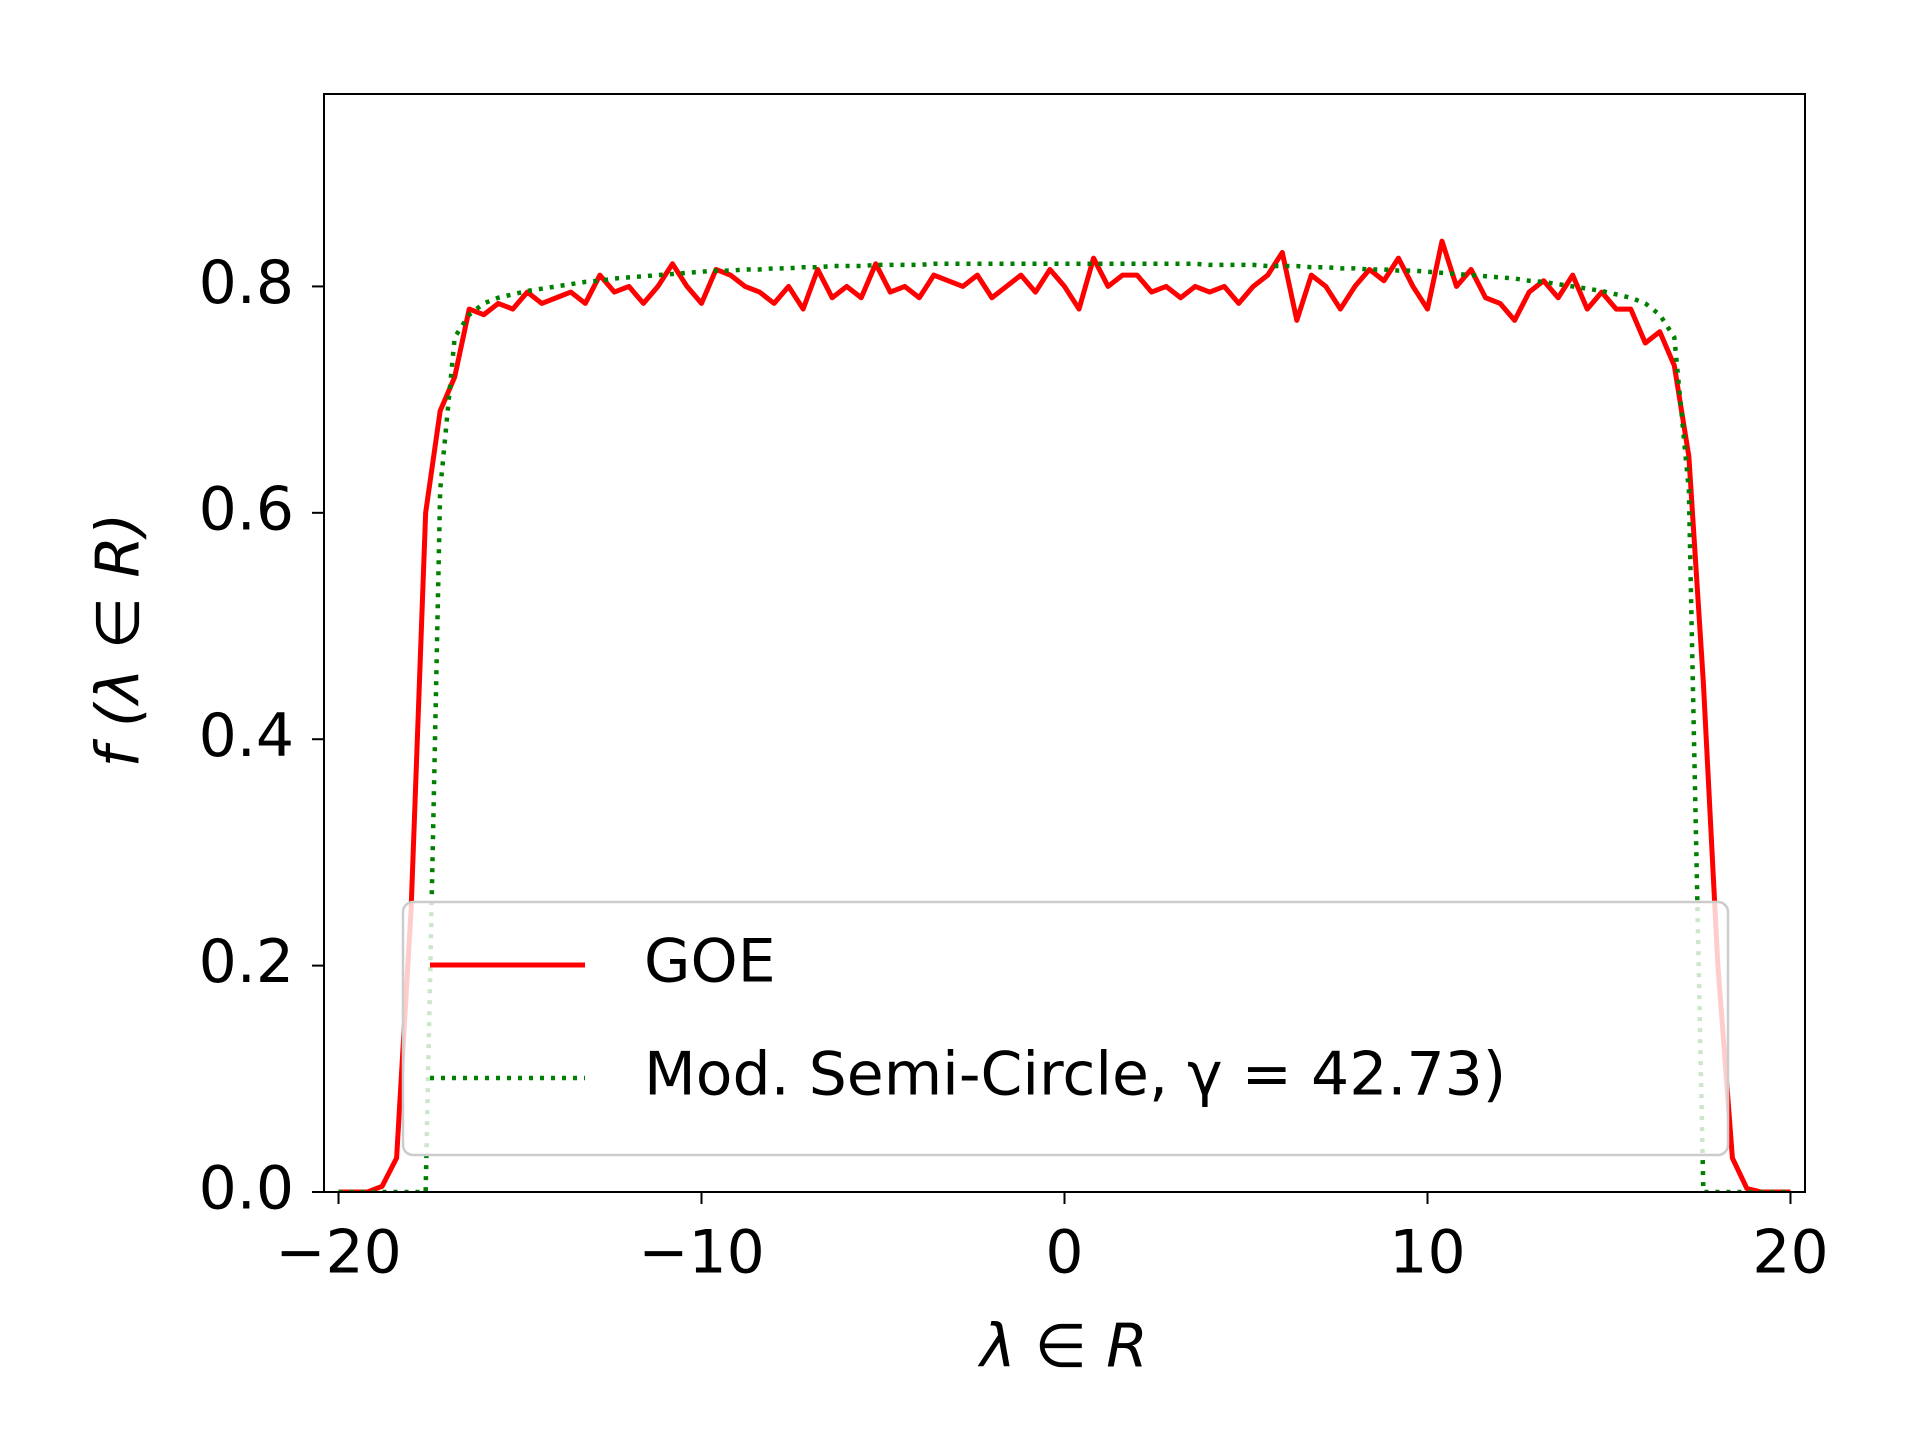 The image size is (1920, 1440). Describe the element at coordinates (246, 283) in the screenshot. I see `y-tick-label: 0.8` at that location.